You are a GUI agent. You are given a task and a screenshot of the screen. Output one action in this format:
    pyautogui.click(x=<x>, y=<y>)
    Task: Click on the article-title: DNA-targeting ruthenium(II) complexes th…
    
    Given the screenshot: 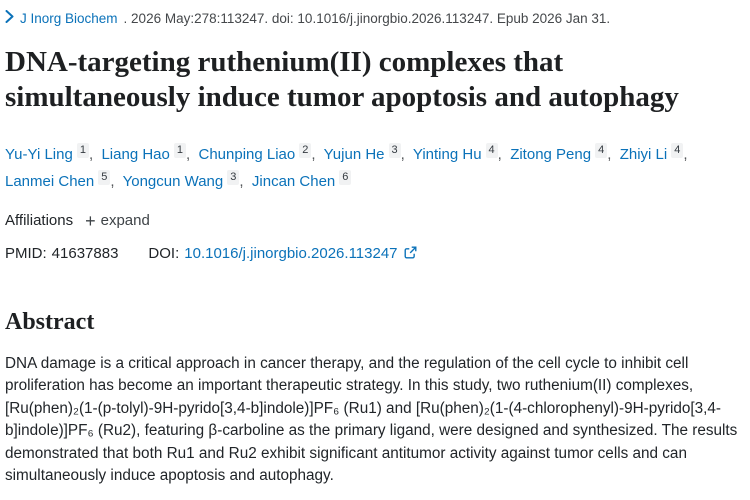 What is the action you would take?
    pyautogui.click(x=342, y=79)
    